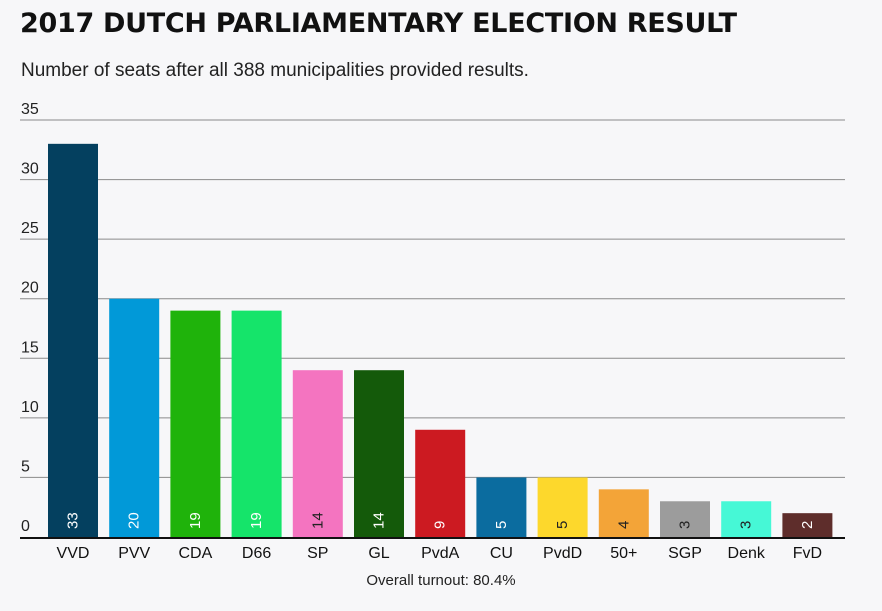 The image size is (882, 611). What do you see at coordinates (501, 507) in the screenshot?
I see `bar-cu` at bounding box center [501, 507].